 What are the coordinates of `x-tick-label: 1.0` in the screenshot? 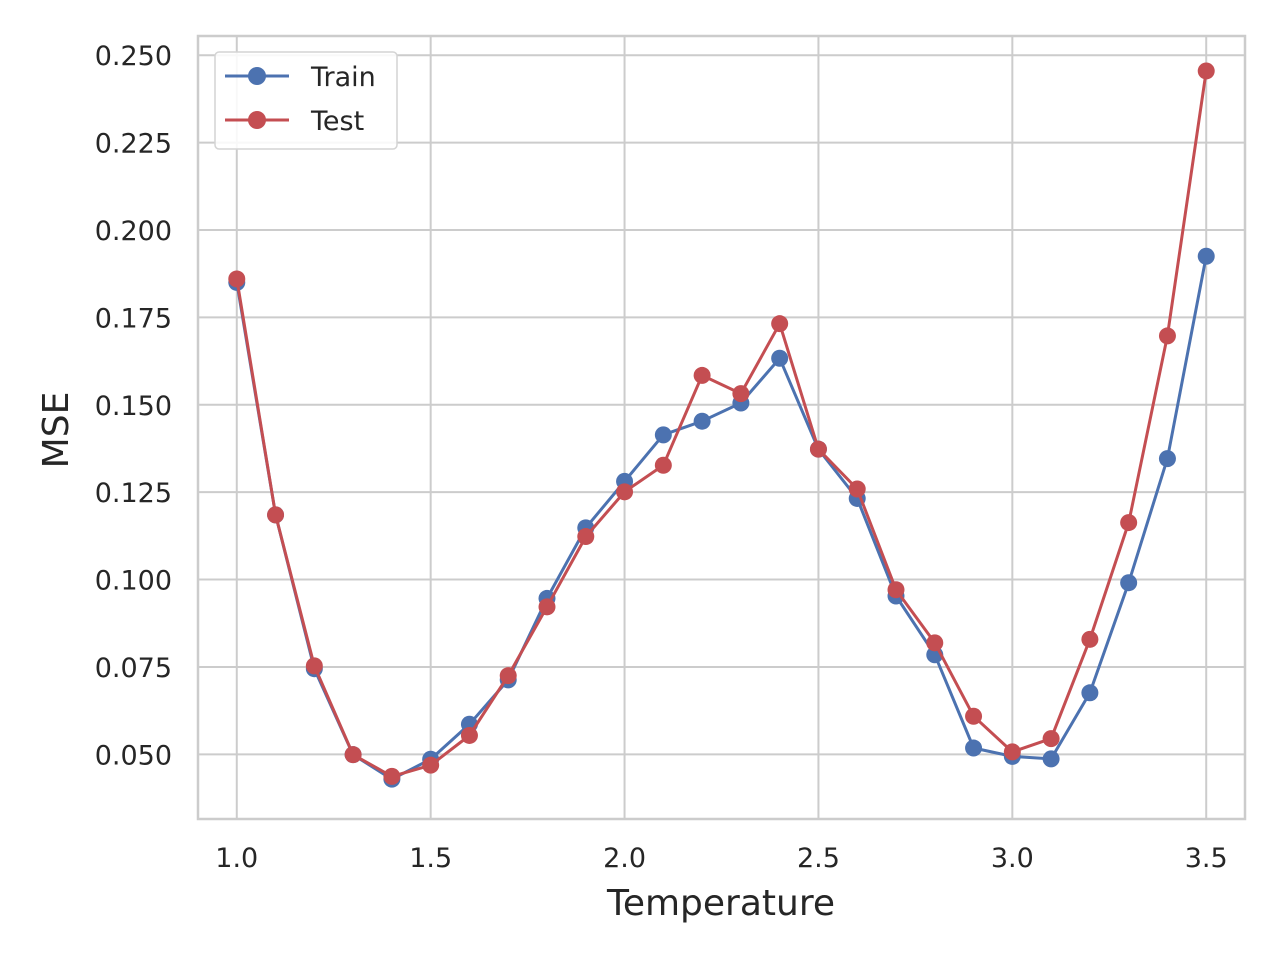 It's located at (236, 858).